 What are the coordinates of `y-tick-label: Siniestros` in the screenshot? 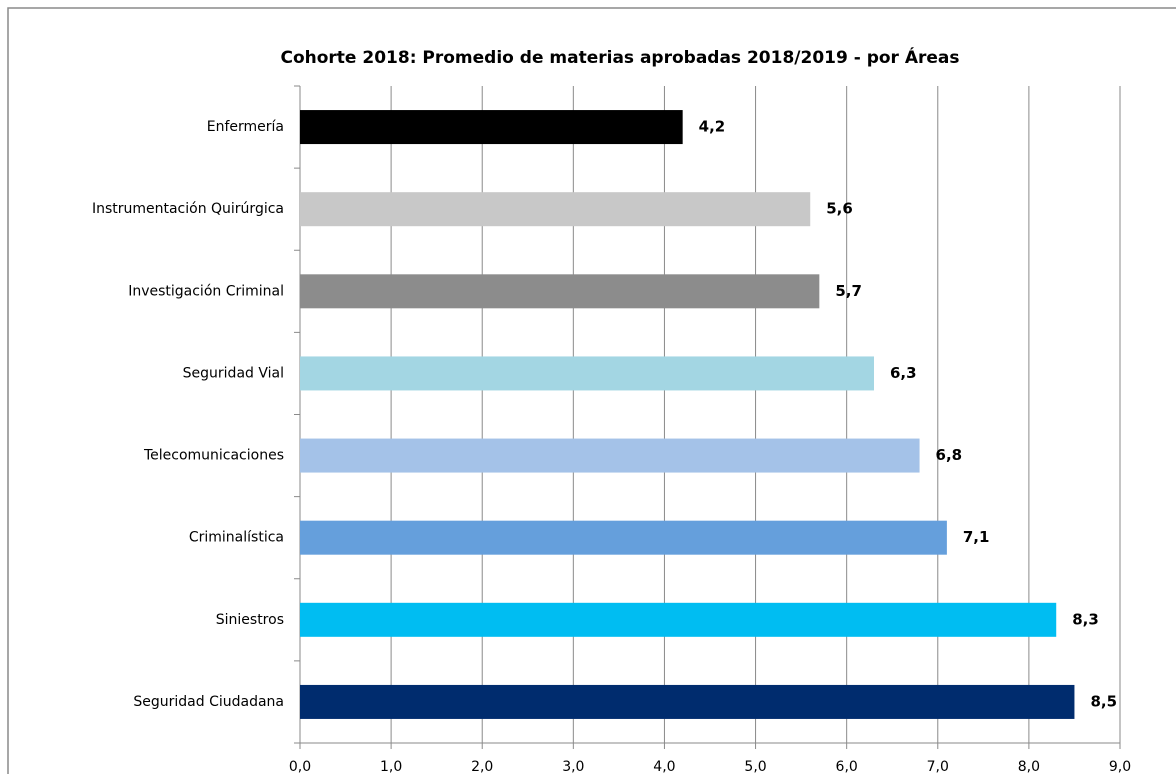 It's located at (250, 620).